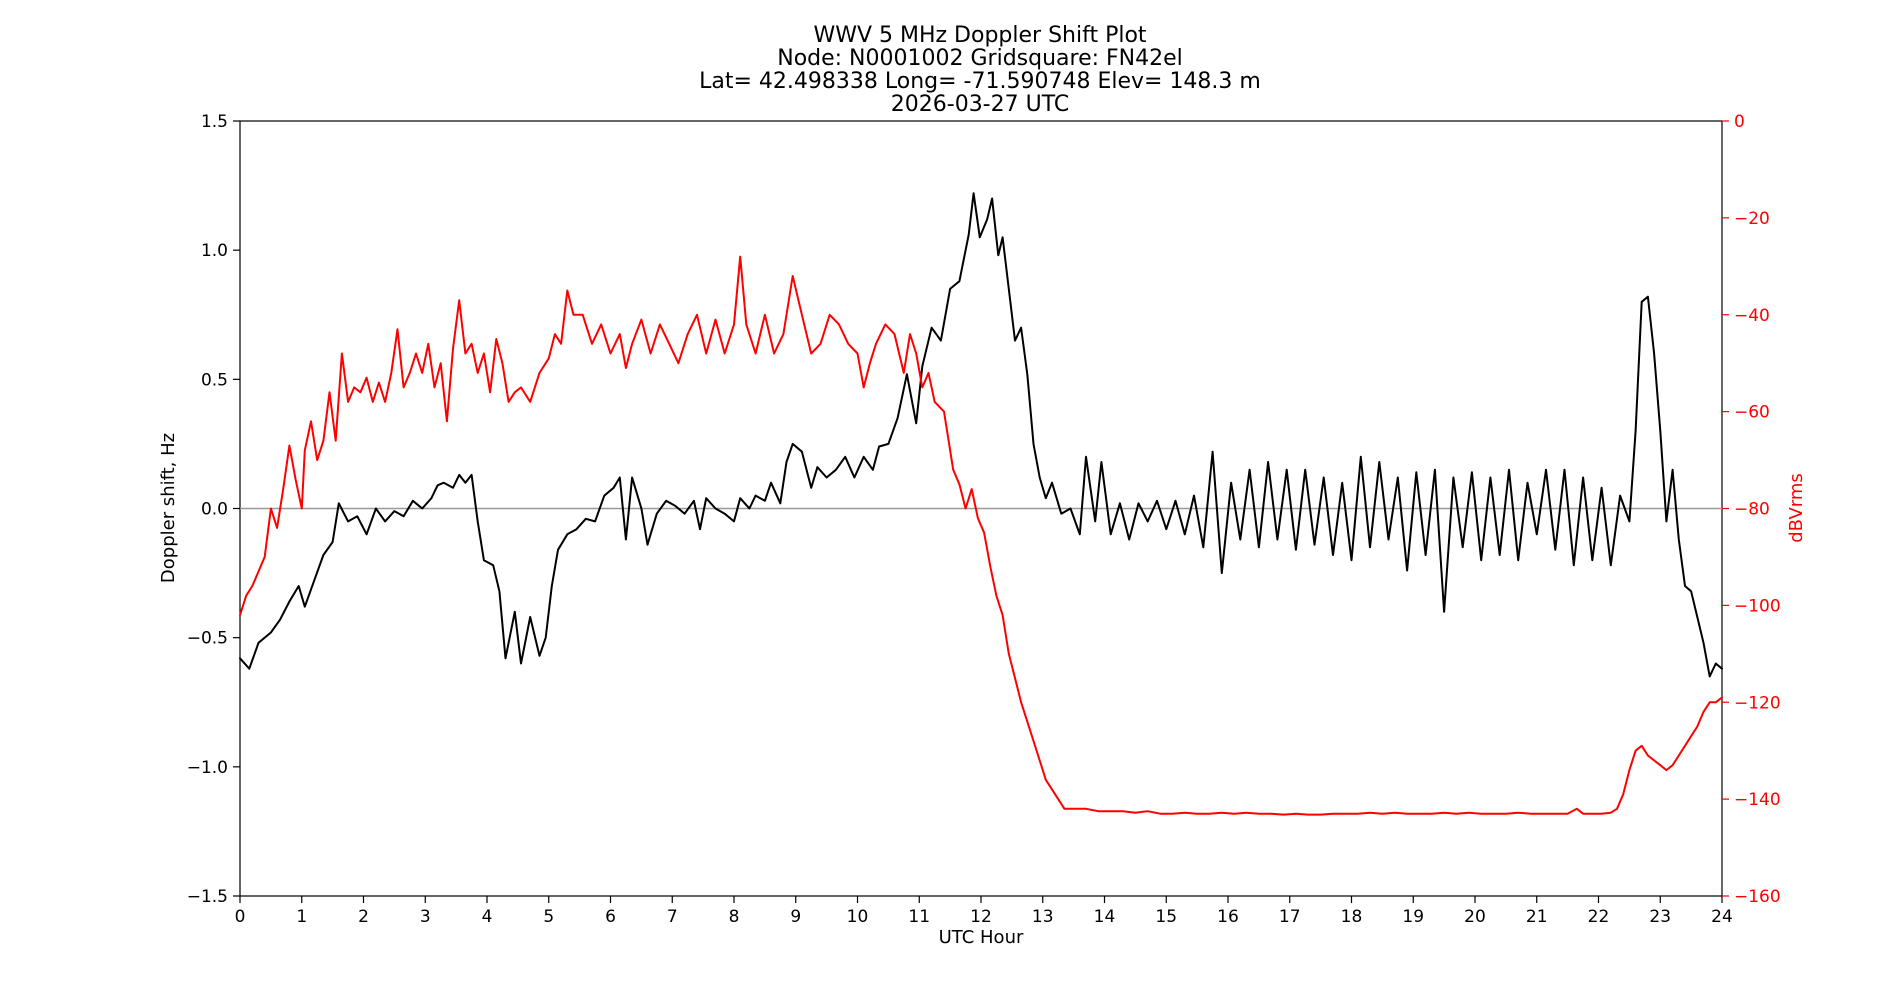 The width and height of the screenshot is (1900, 1000). Describe the element at coordinates (610, 917) in the screenshot. I see `x-tick-label: 6` at that location.